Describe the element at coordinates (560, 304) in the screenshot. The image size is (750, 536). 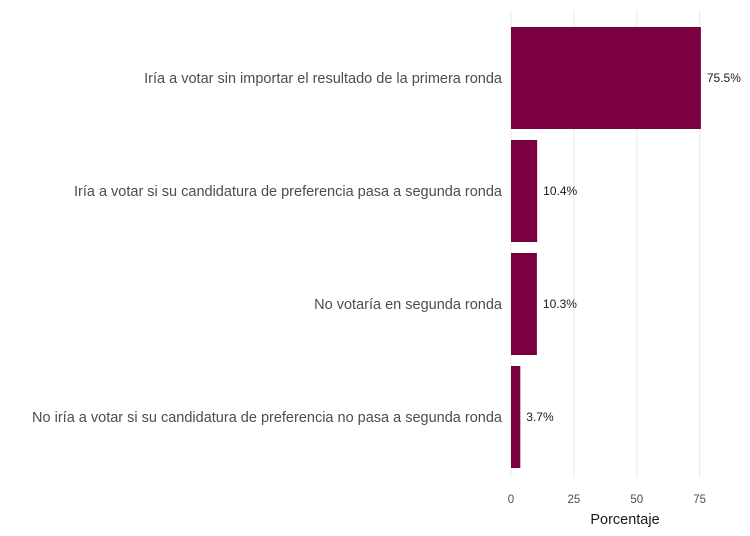
I see `data-label-3: 10.3%` at that location.